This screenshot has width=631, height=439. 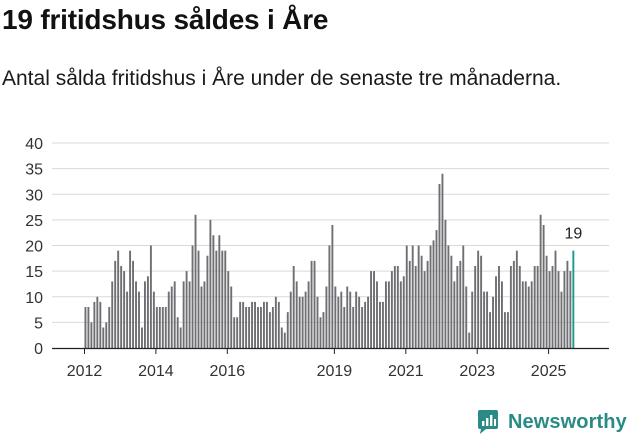 What do you see at coordinates (34, 298) in the screenshot?
I see `y-tick-label: 10` at bounding box center [34, 298].